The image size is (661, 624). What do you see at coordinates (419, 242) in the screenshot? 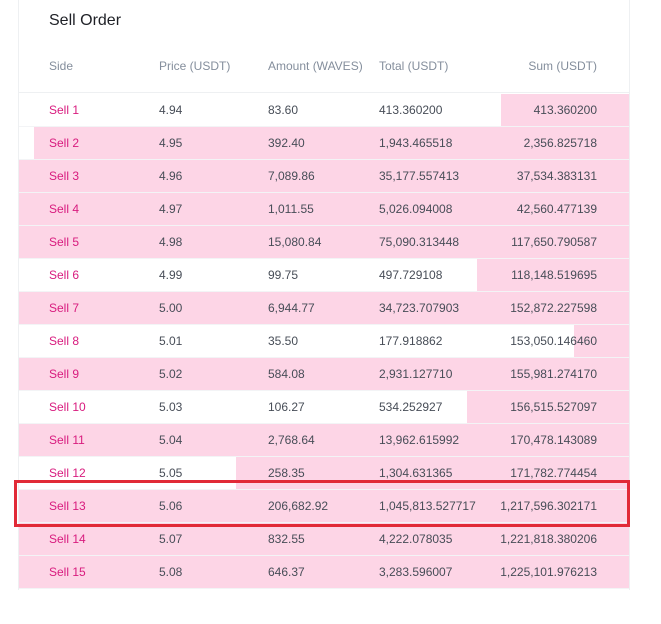
I see `total-cell: 75,090.313448` at bounding box center [419, 242].